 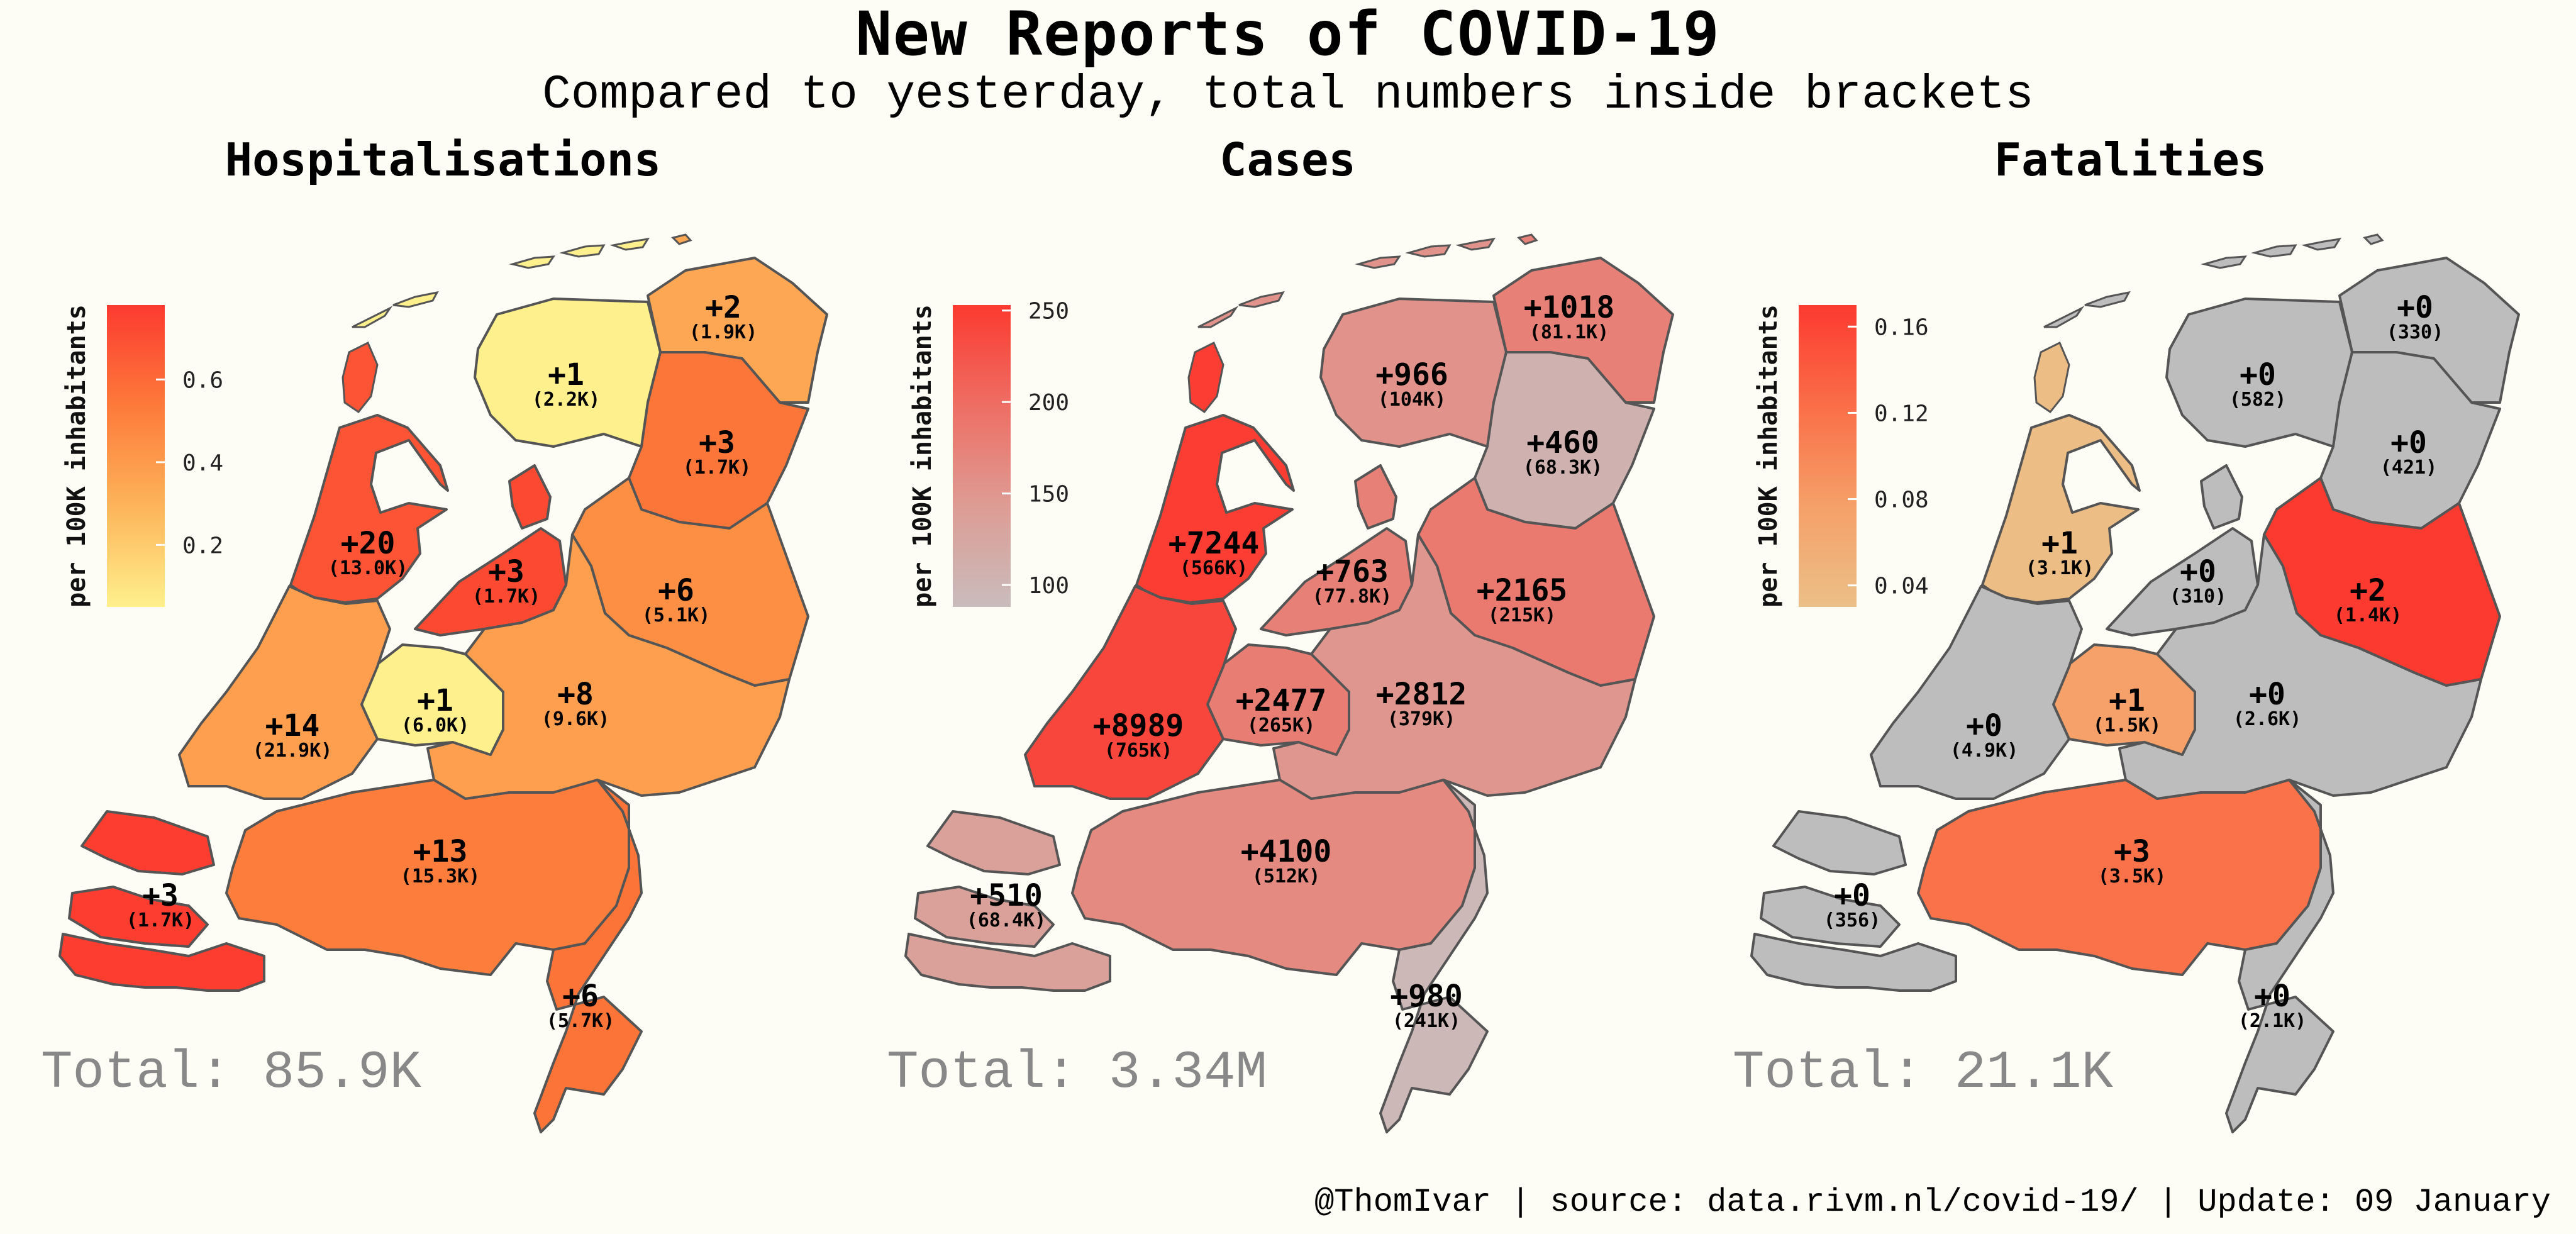 What do you see at coordinates (202, 463) in the screenshot?
I see `legend-tick-label: 0.4` at bounding box center [202, 463].